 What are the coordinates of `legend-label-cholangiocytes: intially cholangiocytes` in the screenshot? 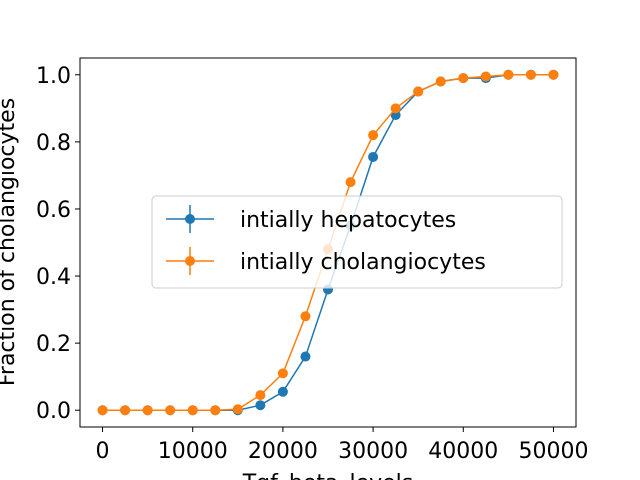 It's located at (363, 262).